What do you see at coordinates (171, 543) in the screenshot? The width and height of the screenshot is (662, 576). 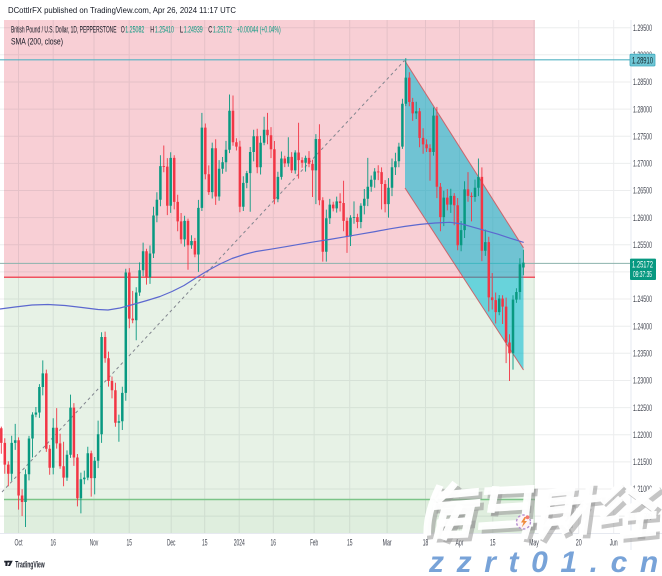 I see `svg-text: Dec` at bounding box center [171, 543].